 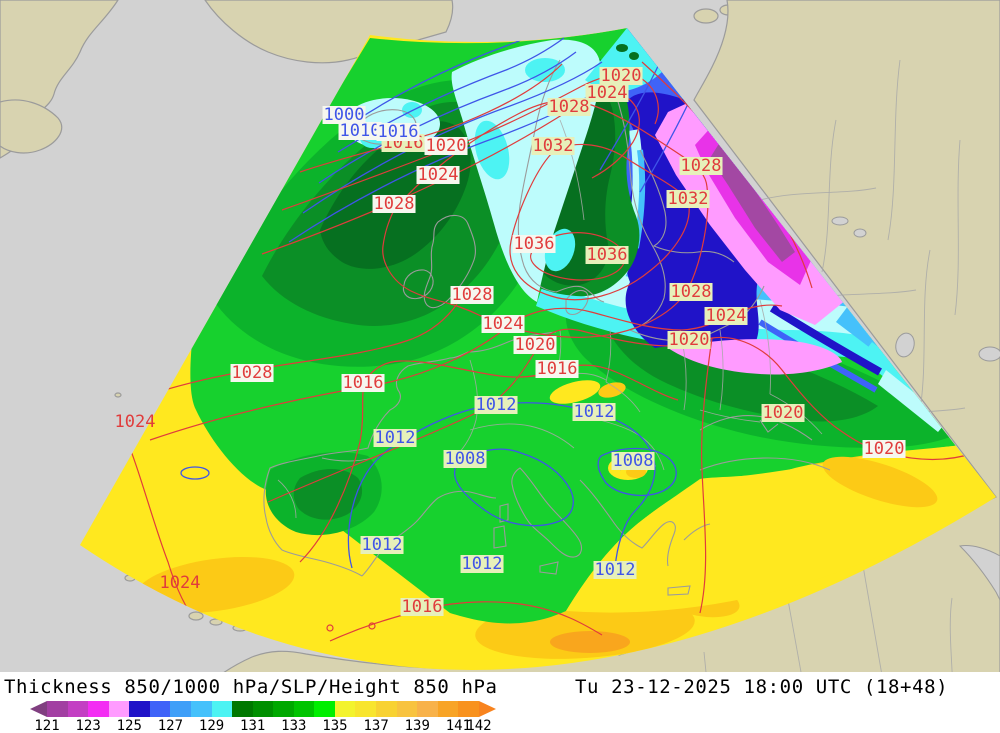 I want to click on colorbar-tick: 123, so click(x=88, y=725).